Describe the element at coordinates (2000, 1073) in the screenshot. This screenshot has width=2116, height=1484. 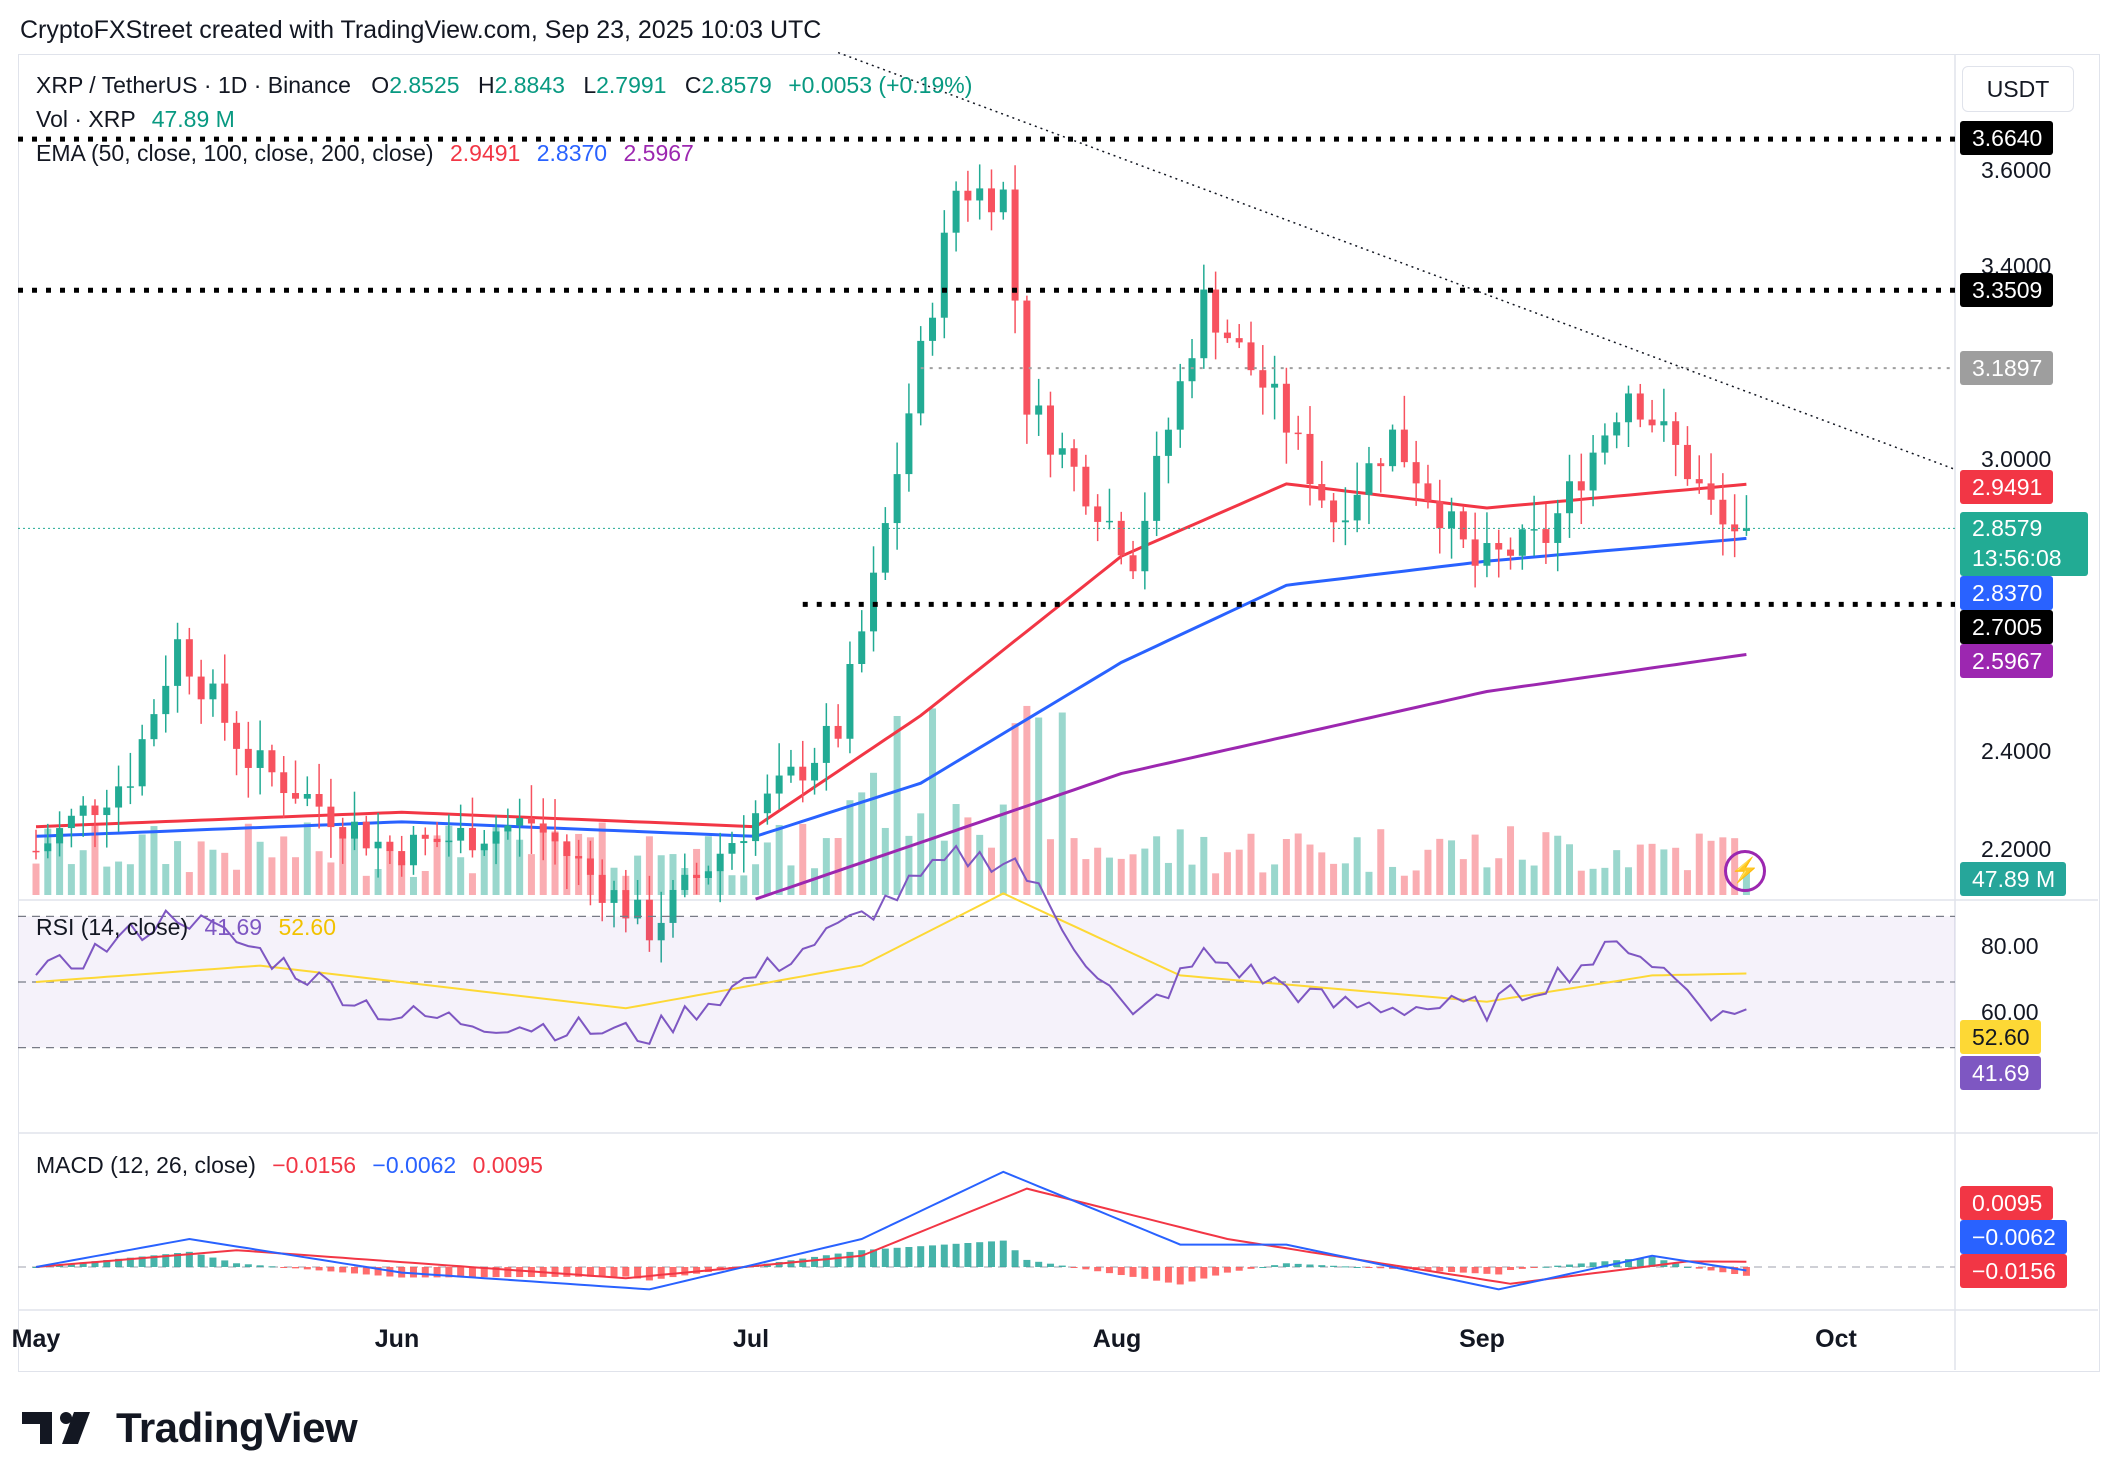
I see `rsi-tag: 41.69` at that location.